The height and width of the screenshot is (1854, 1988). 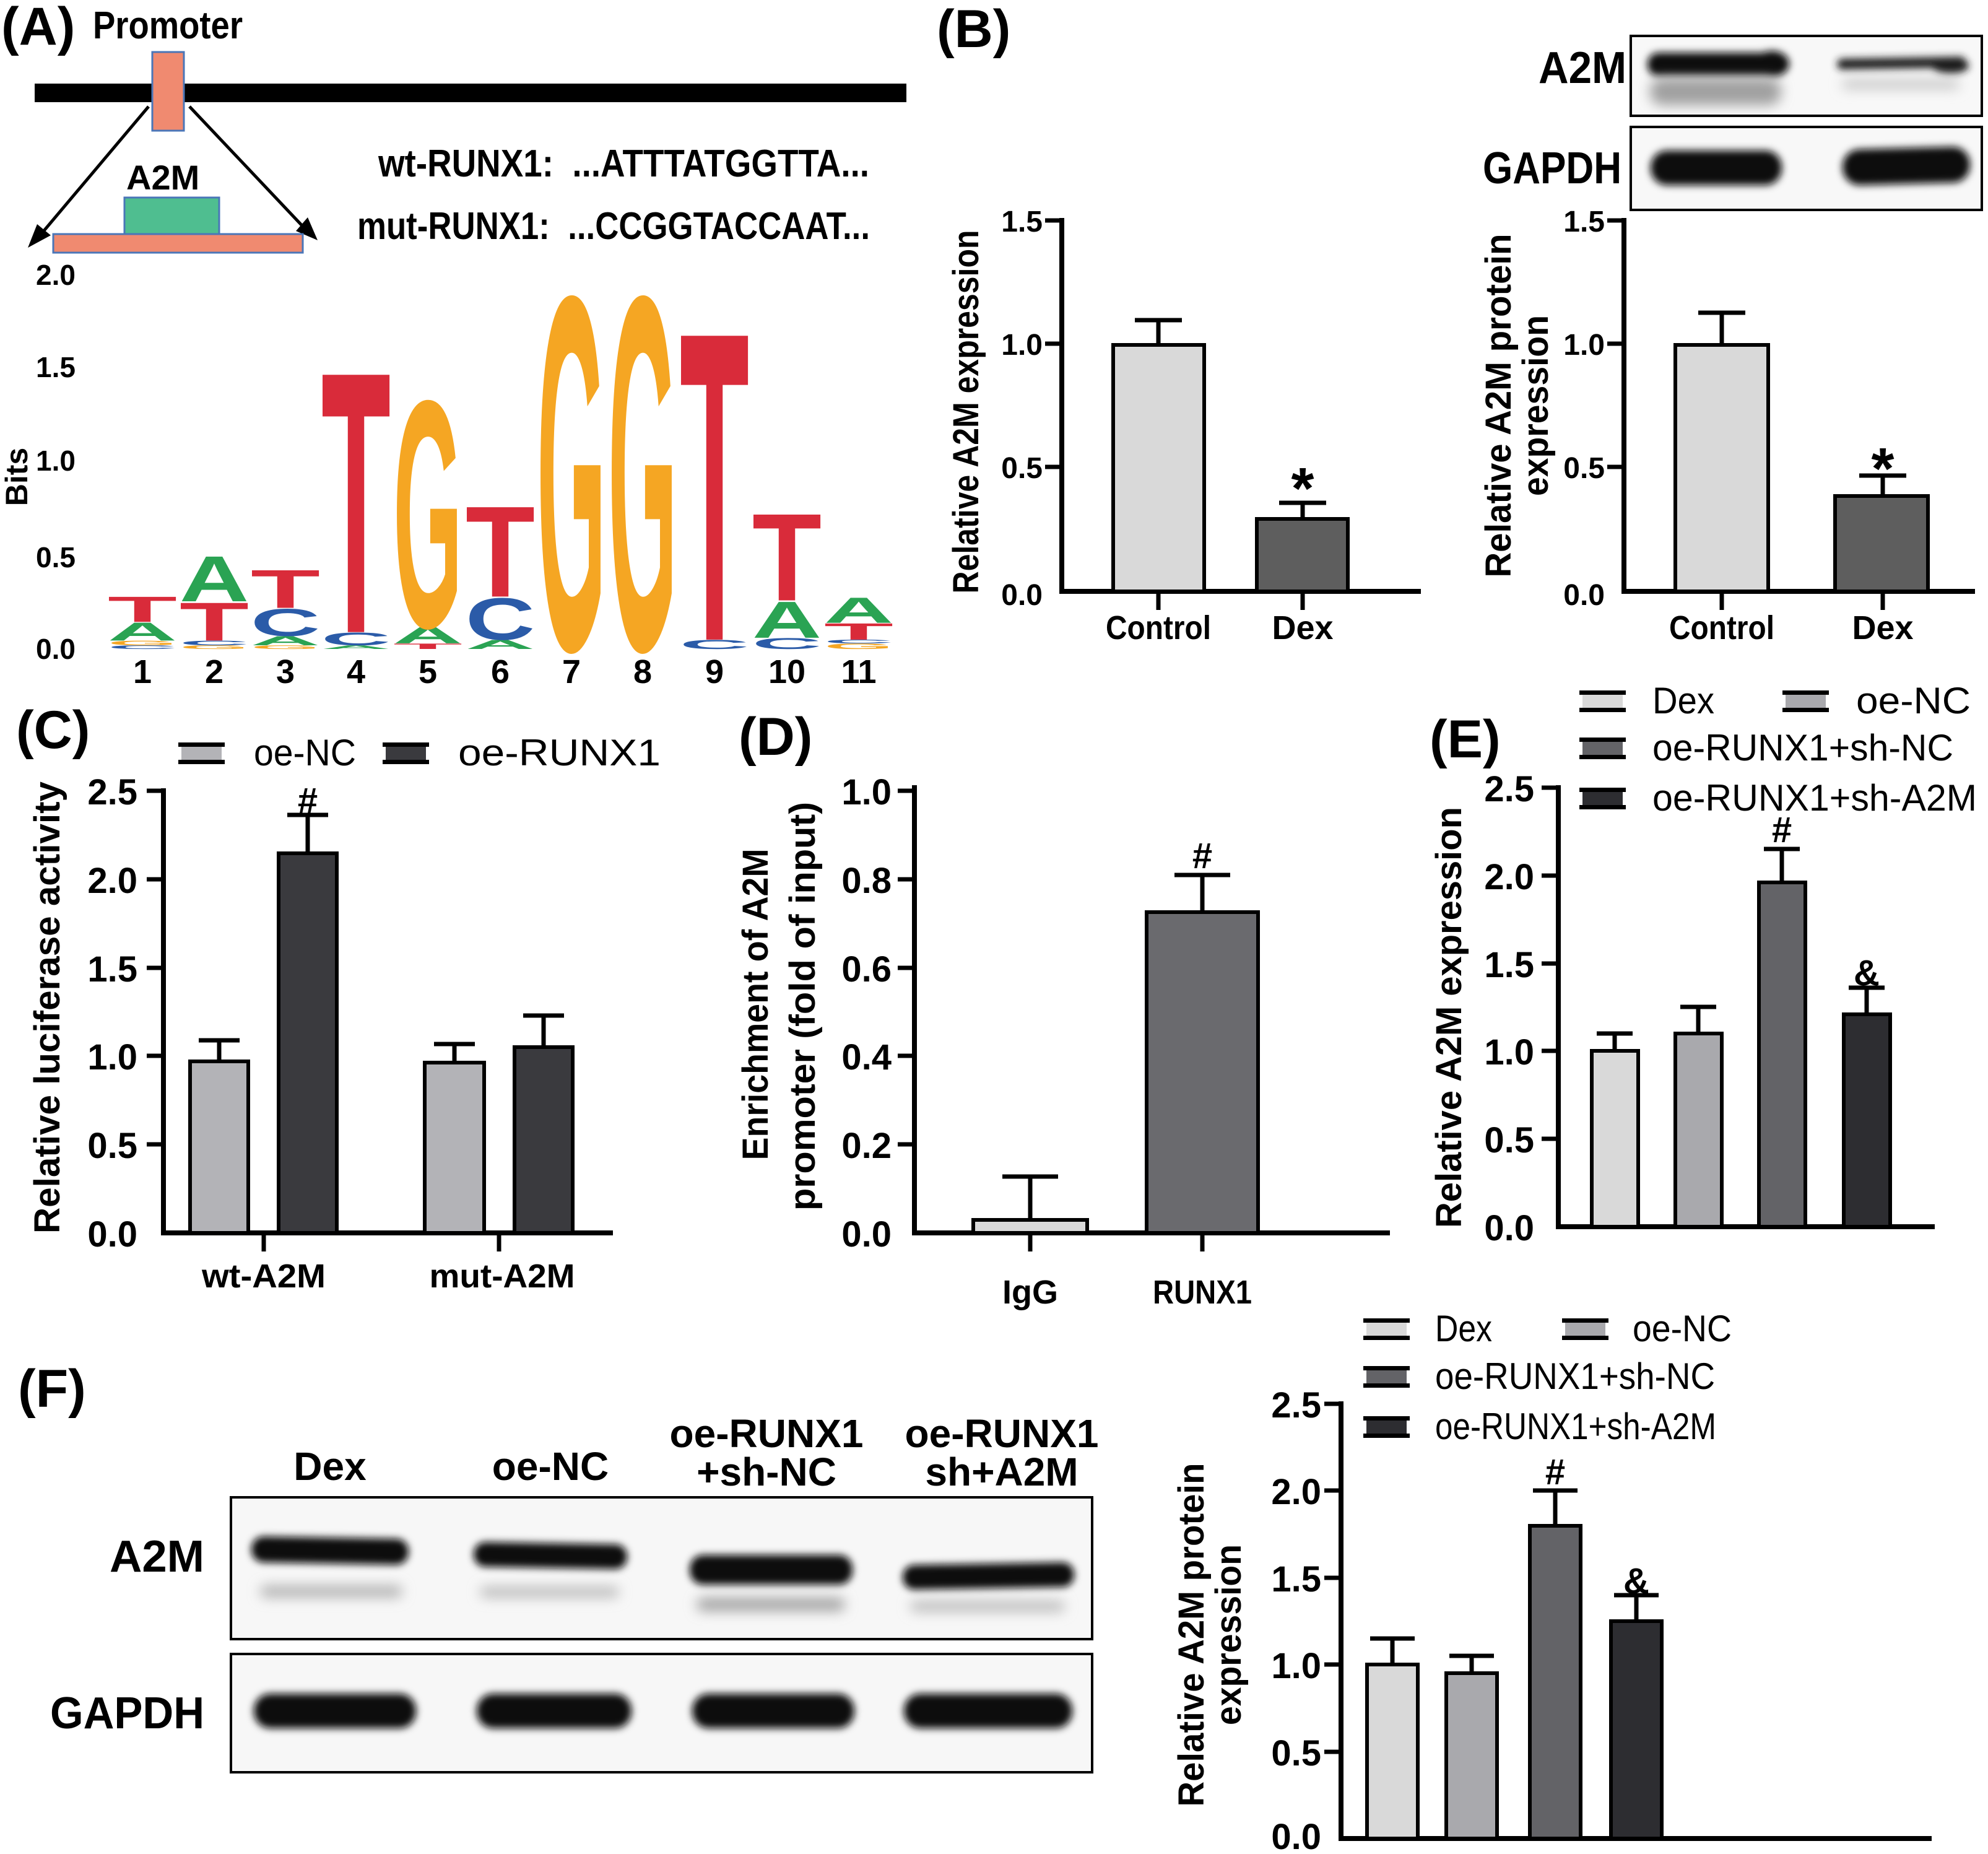 I want to click on svg-text: wt-A2M, so click(x=263, y=1276).